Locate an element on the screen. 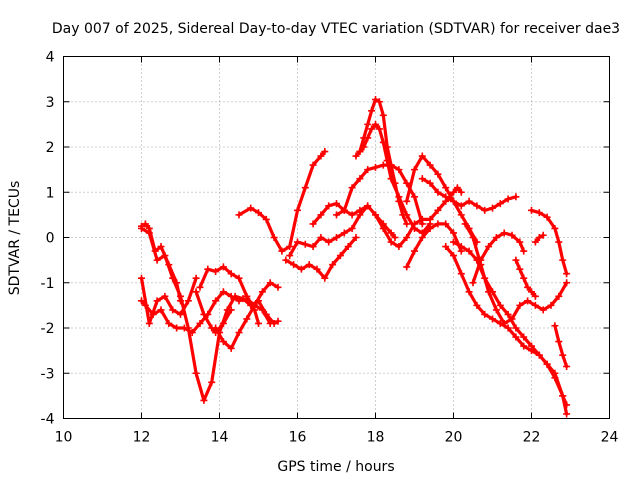 This screenshot has height=480, width=640. series-sat-d is located at coordinates (161, 262).